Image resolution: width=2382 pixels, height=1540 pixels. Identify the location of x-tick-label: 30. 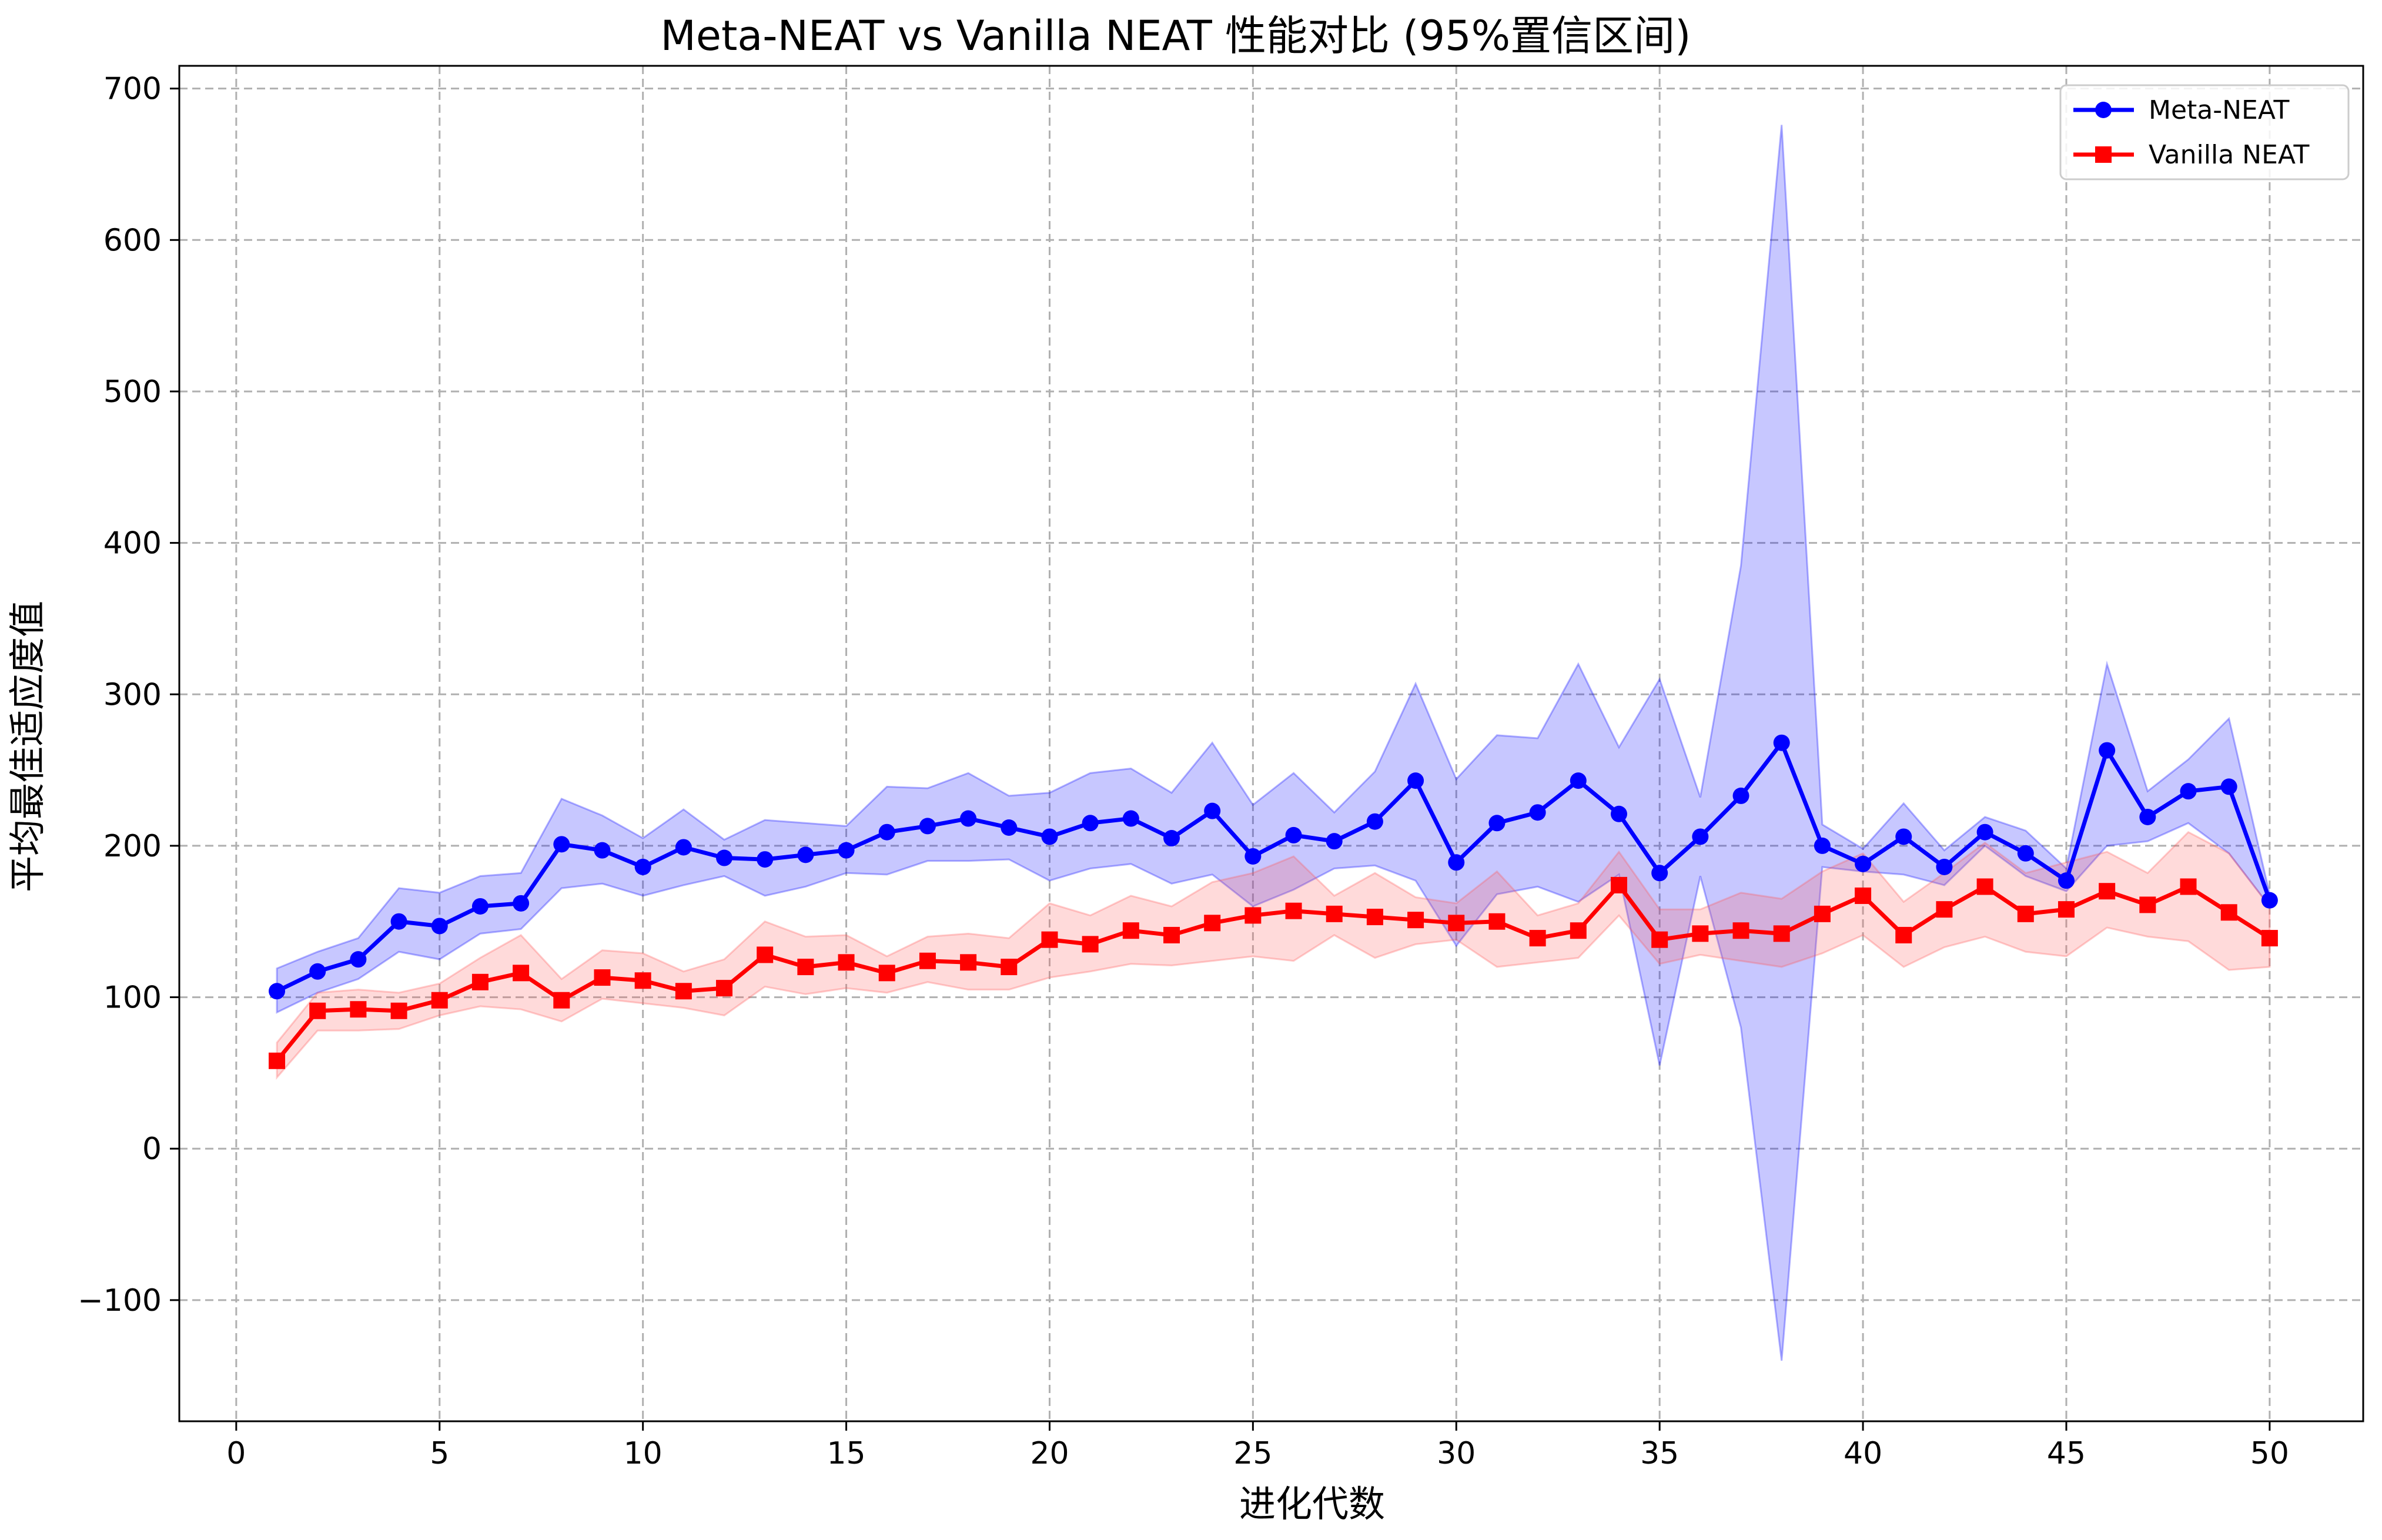
(1456, 1453).